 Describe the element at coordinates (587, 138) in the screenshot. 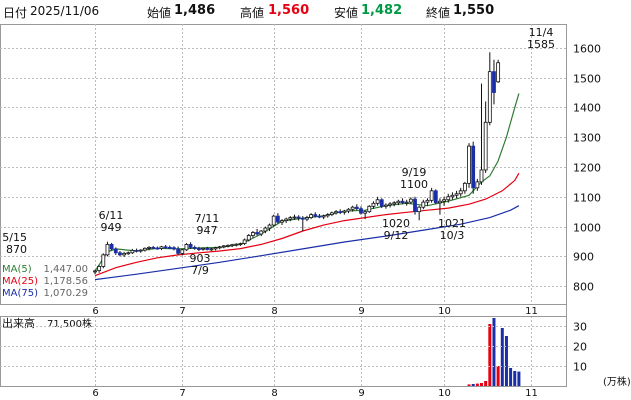

I see `price-tick-label: 1300` at that location.